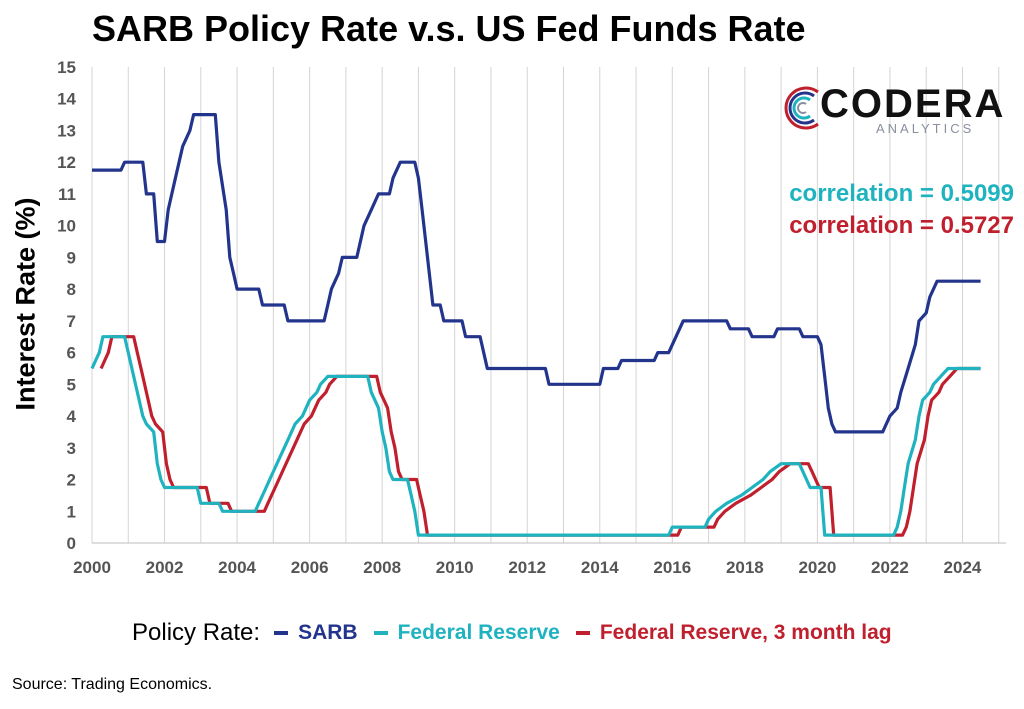 The width and height of the screenshot is (1024, 709). Describe the element at coordinates (901, 193) in the screenshot. I see `correlation-fed: correlation = 0.5099` at that location.